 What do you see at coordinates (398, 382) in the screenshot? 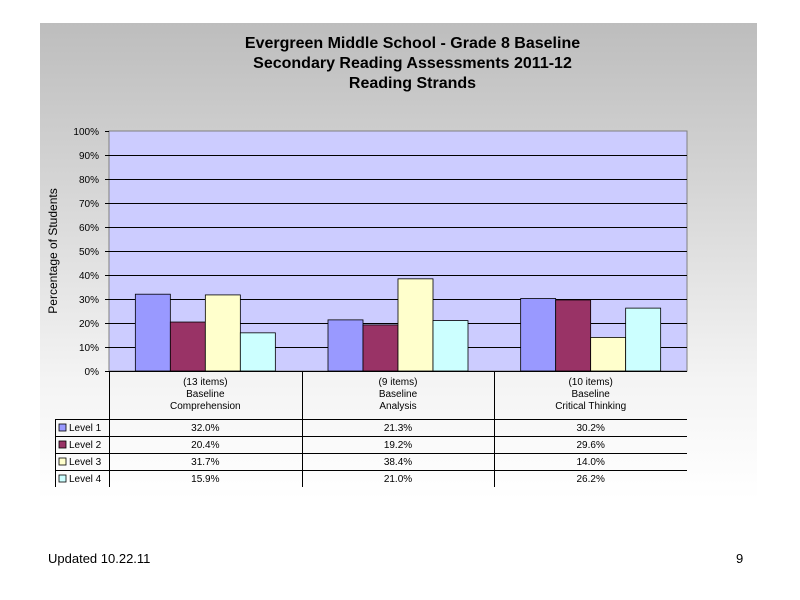
I see `category-label: (9 items)` at bounding box center [398, 382].